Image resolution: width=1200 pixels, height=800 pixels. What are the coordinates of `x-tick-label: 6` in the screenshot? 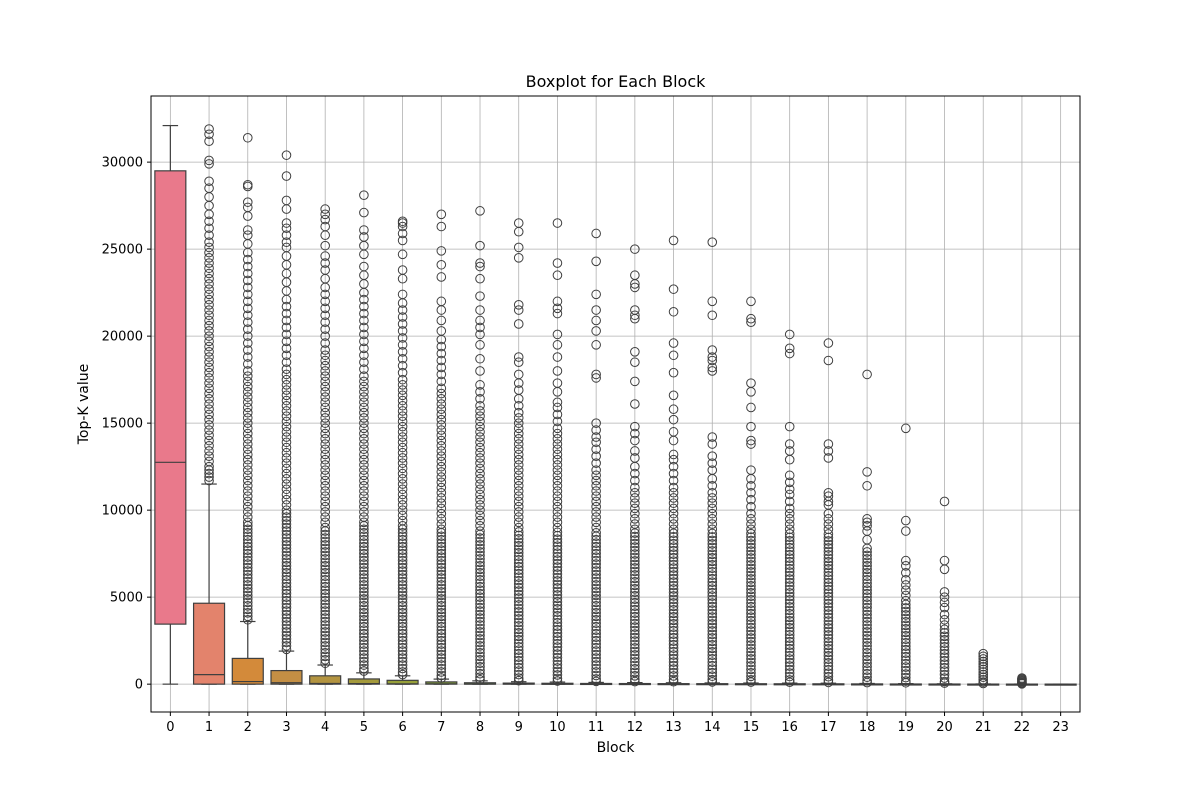 It's located at (402, 727).